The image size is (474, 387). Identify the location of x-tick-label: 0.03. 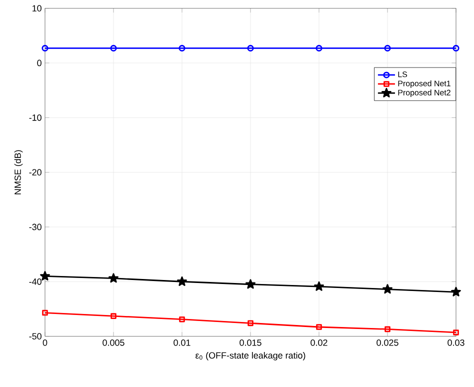
(456, 342).